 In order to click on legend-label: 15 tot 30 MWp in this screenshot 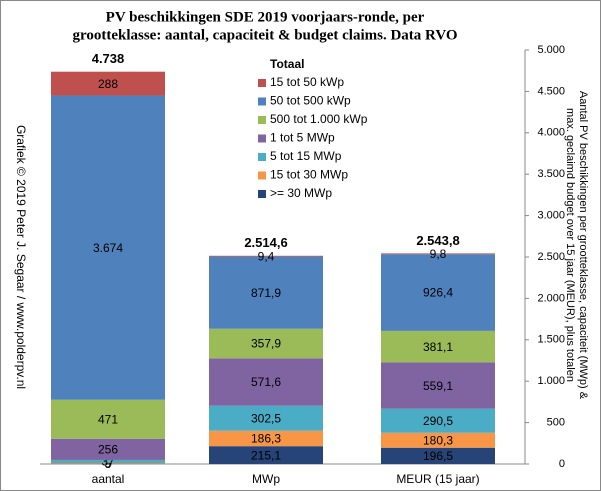, I will do `click(309, 175)`.